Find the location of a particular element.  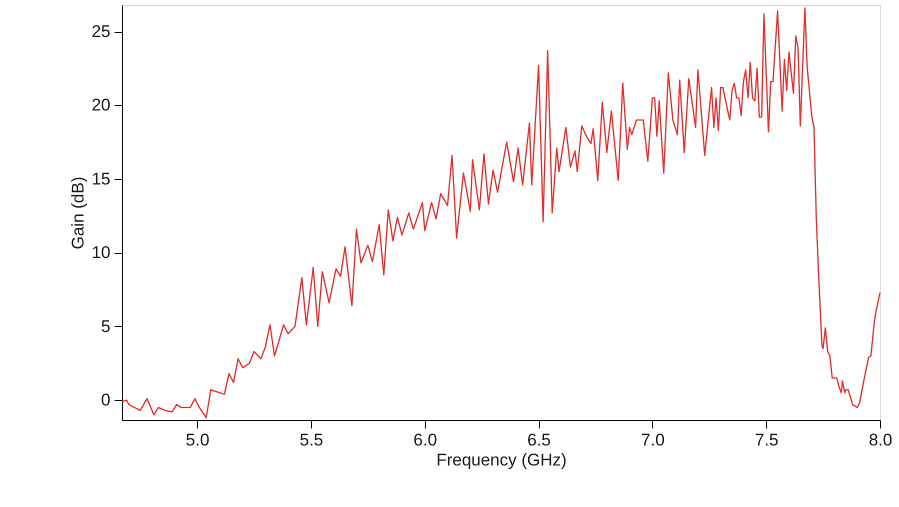

x-tick-label: 7.0 is located at coordinates (653, 440).